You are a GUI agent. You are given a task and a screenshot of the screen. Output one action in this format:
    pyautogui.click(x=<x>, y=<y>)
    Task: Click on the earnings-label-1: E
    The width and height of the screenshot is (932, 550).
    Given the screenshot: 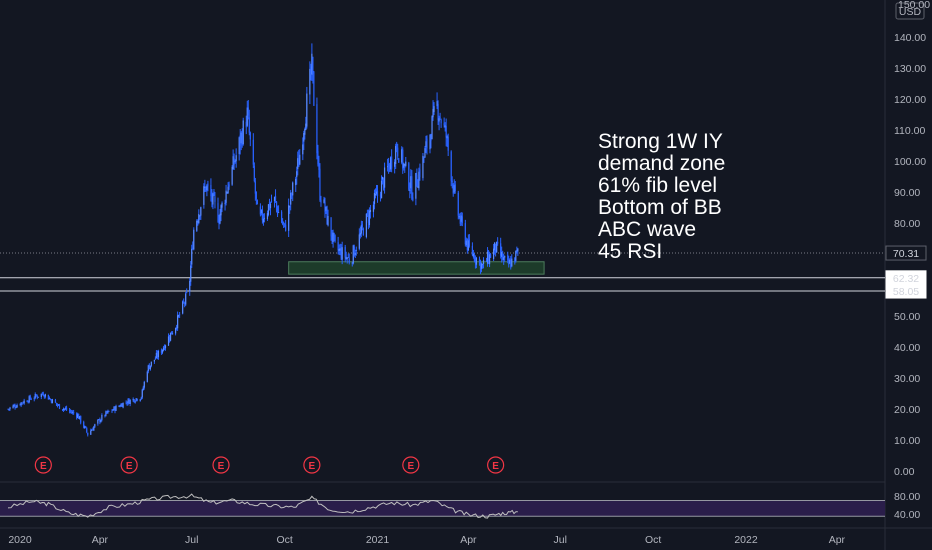 What is the action you would take?
    pyautogui.click(x=43, y=466)
    